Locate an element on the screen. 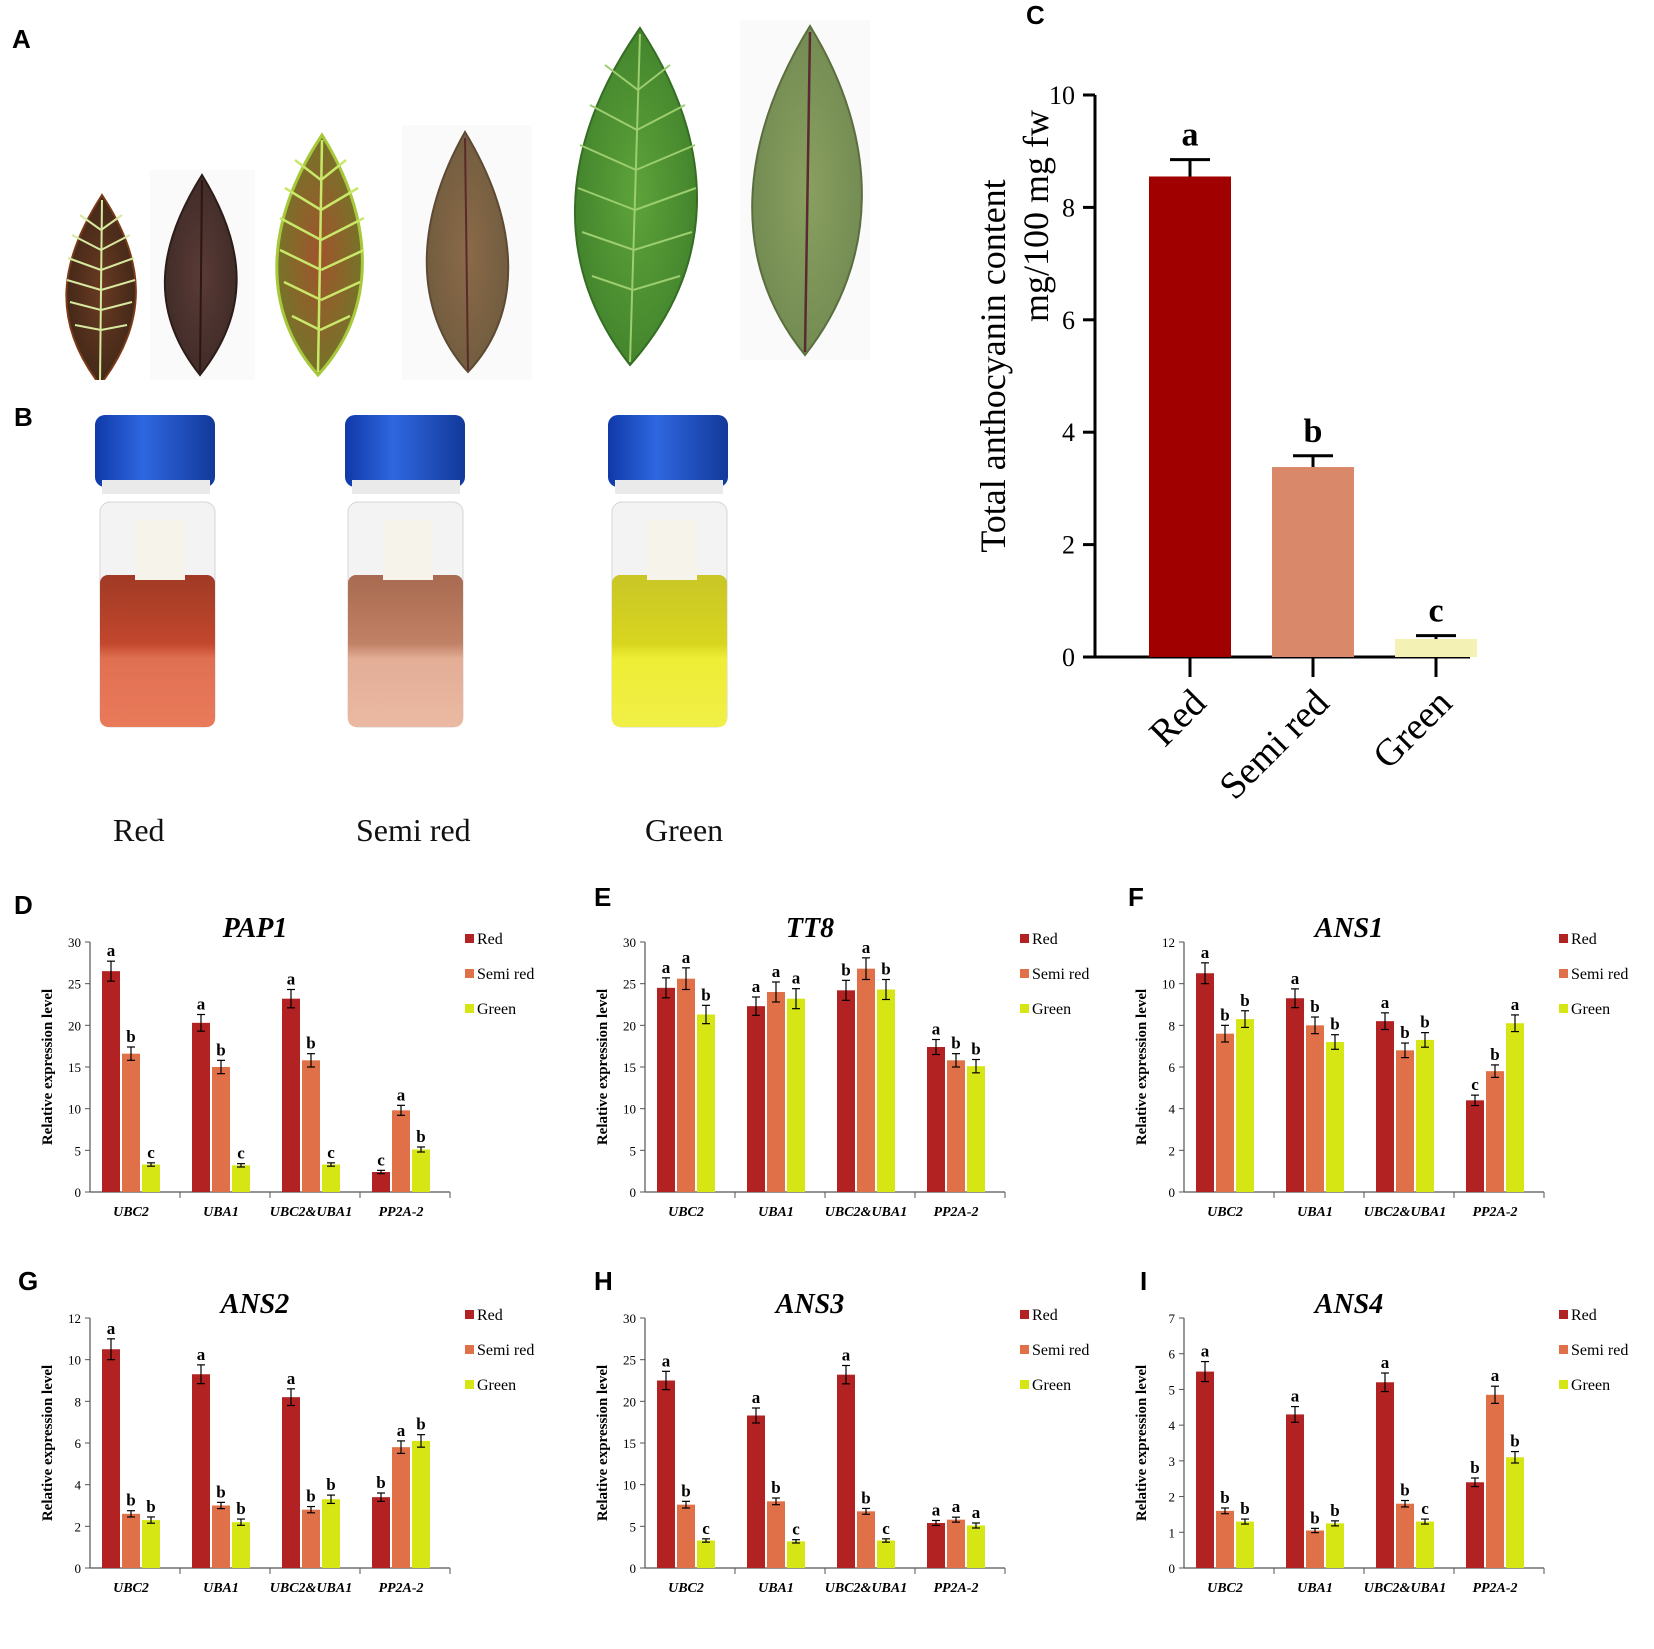 The width and height of the screenshot is (1654, 1649). y-axis-label-line1: Total anthocyanin content is located at coordinates (996, 365).